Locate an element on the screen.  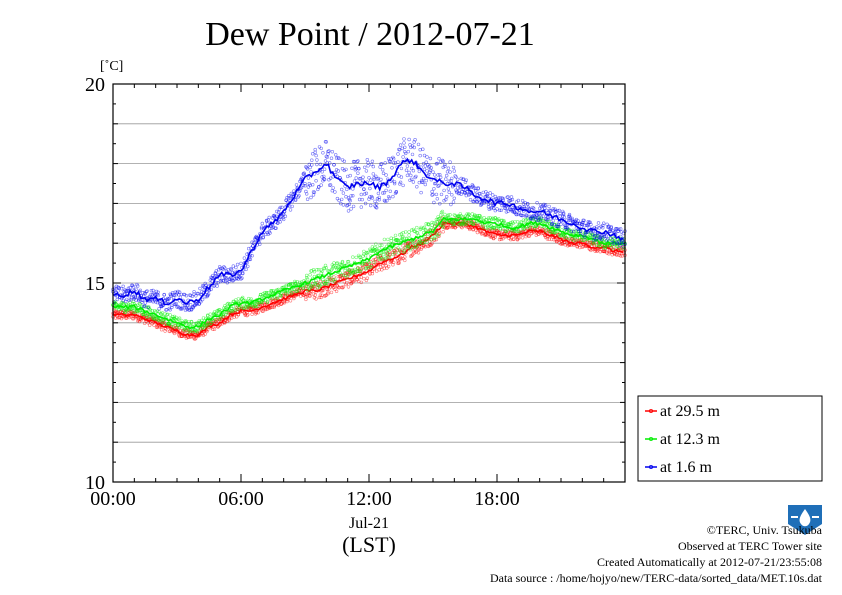
y-tick-labels: 10 15 20 is located at coordinates (95, 284).